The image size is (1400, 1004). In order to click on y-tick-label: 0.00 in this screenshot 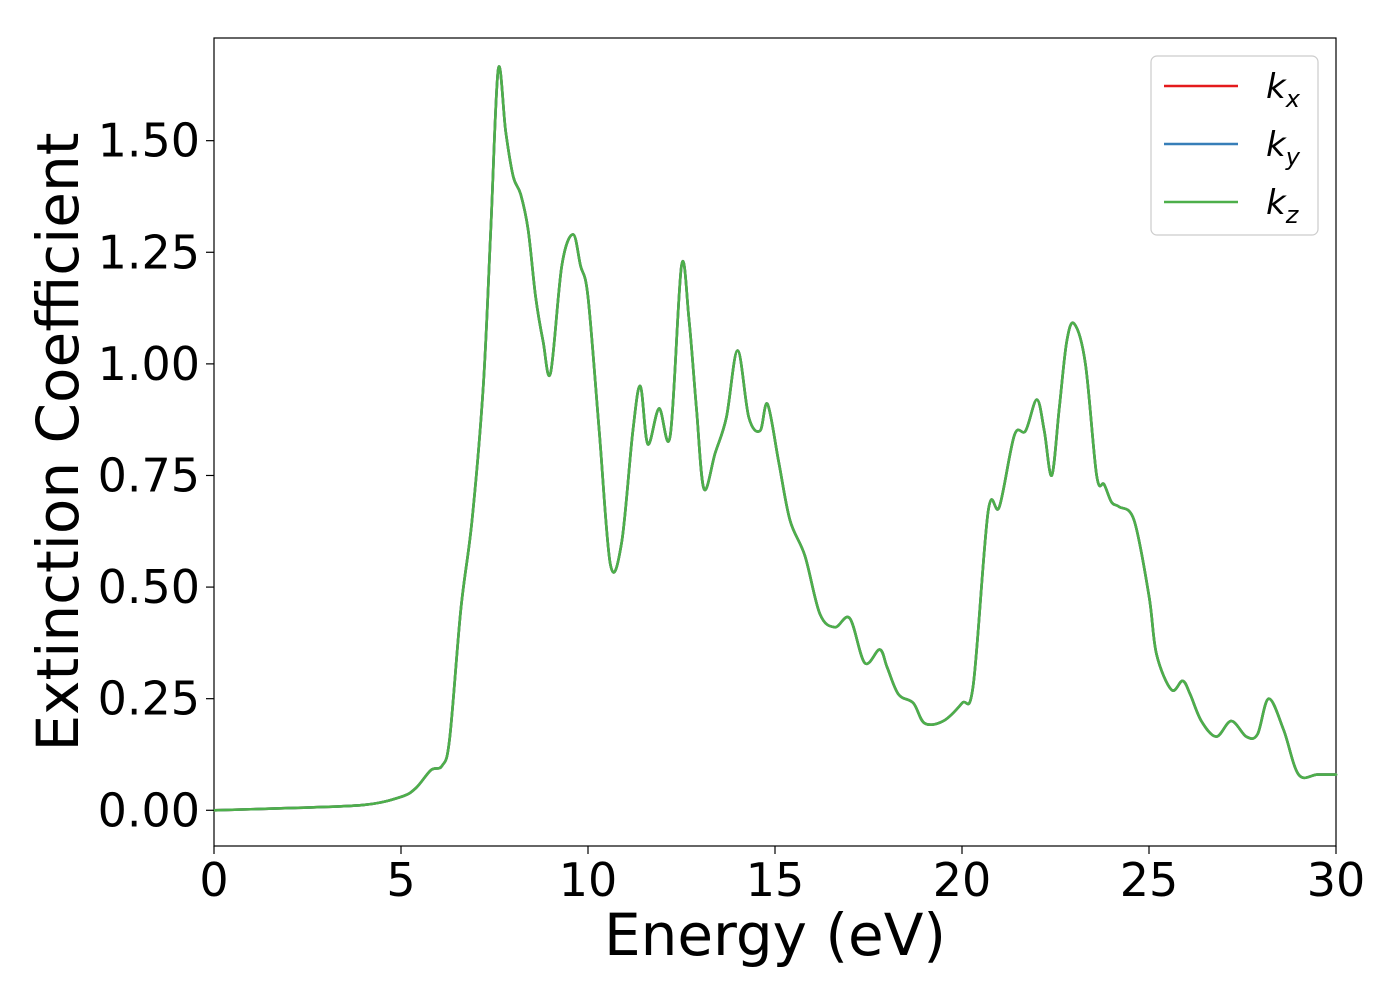, I will do `click(149, 810)`.